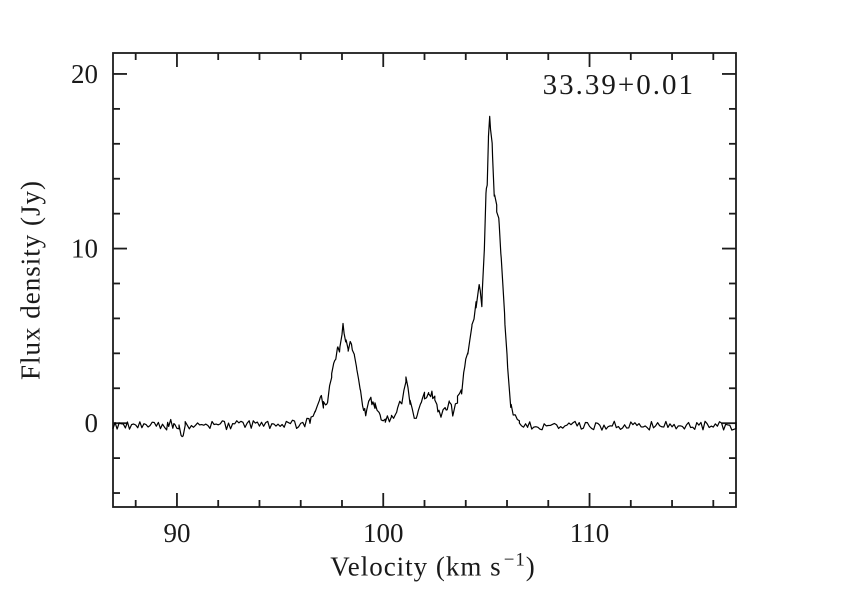 The image size is (842, 595). Describe the element at coordinates (530, 566) in the screenshot. I see `x-axis-title-close-paren: )` at that location.